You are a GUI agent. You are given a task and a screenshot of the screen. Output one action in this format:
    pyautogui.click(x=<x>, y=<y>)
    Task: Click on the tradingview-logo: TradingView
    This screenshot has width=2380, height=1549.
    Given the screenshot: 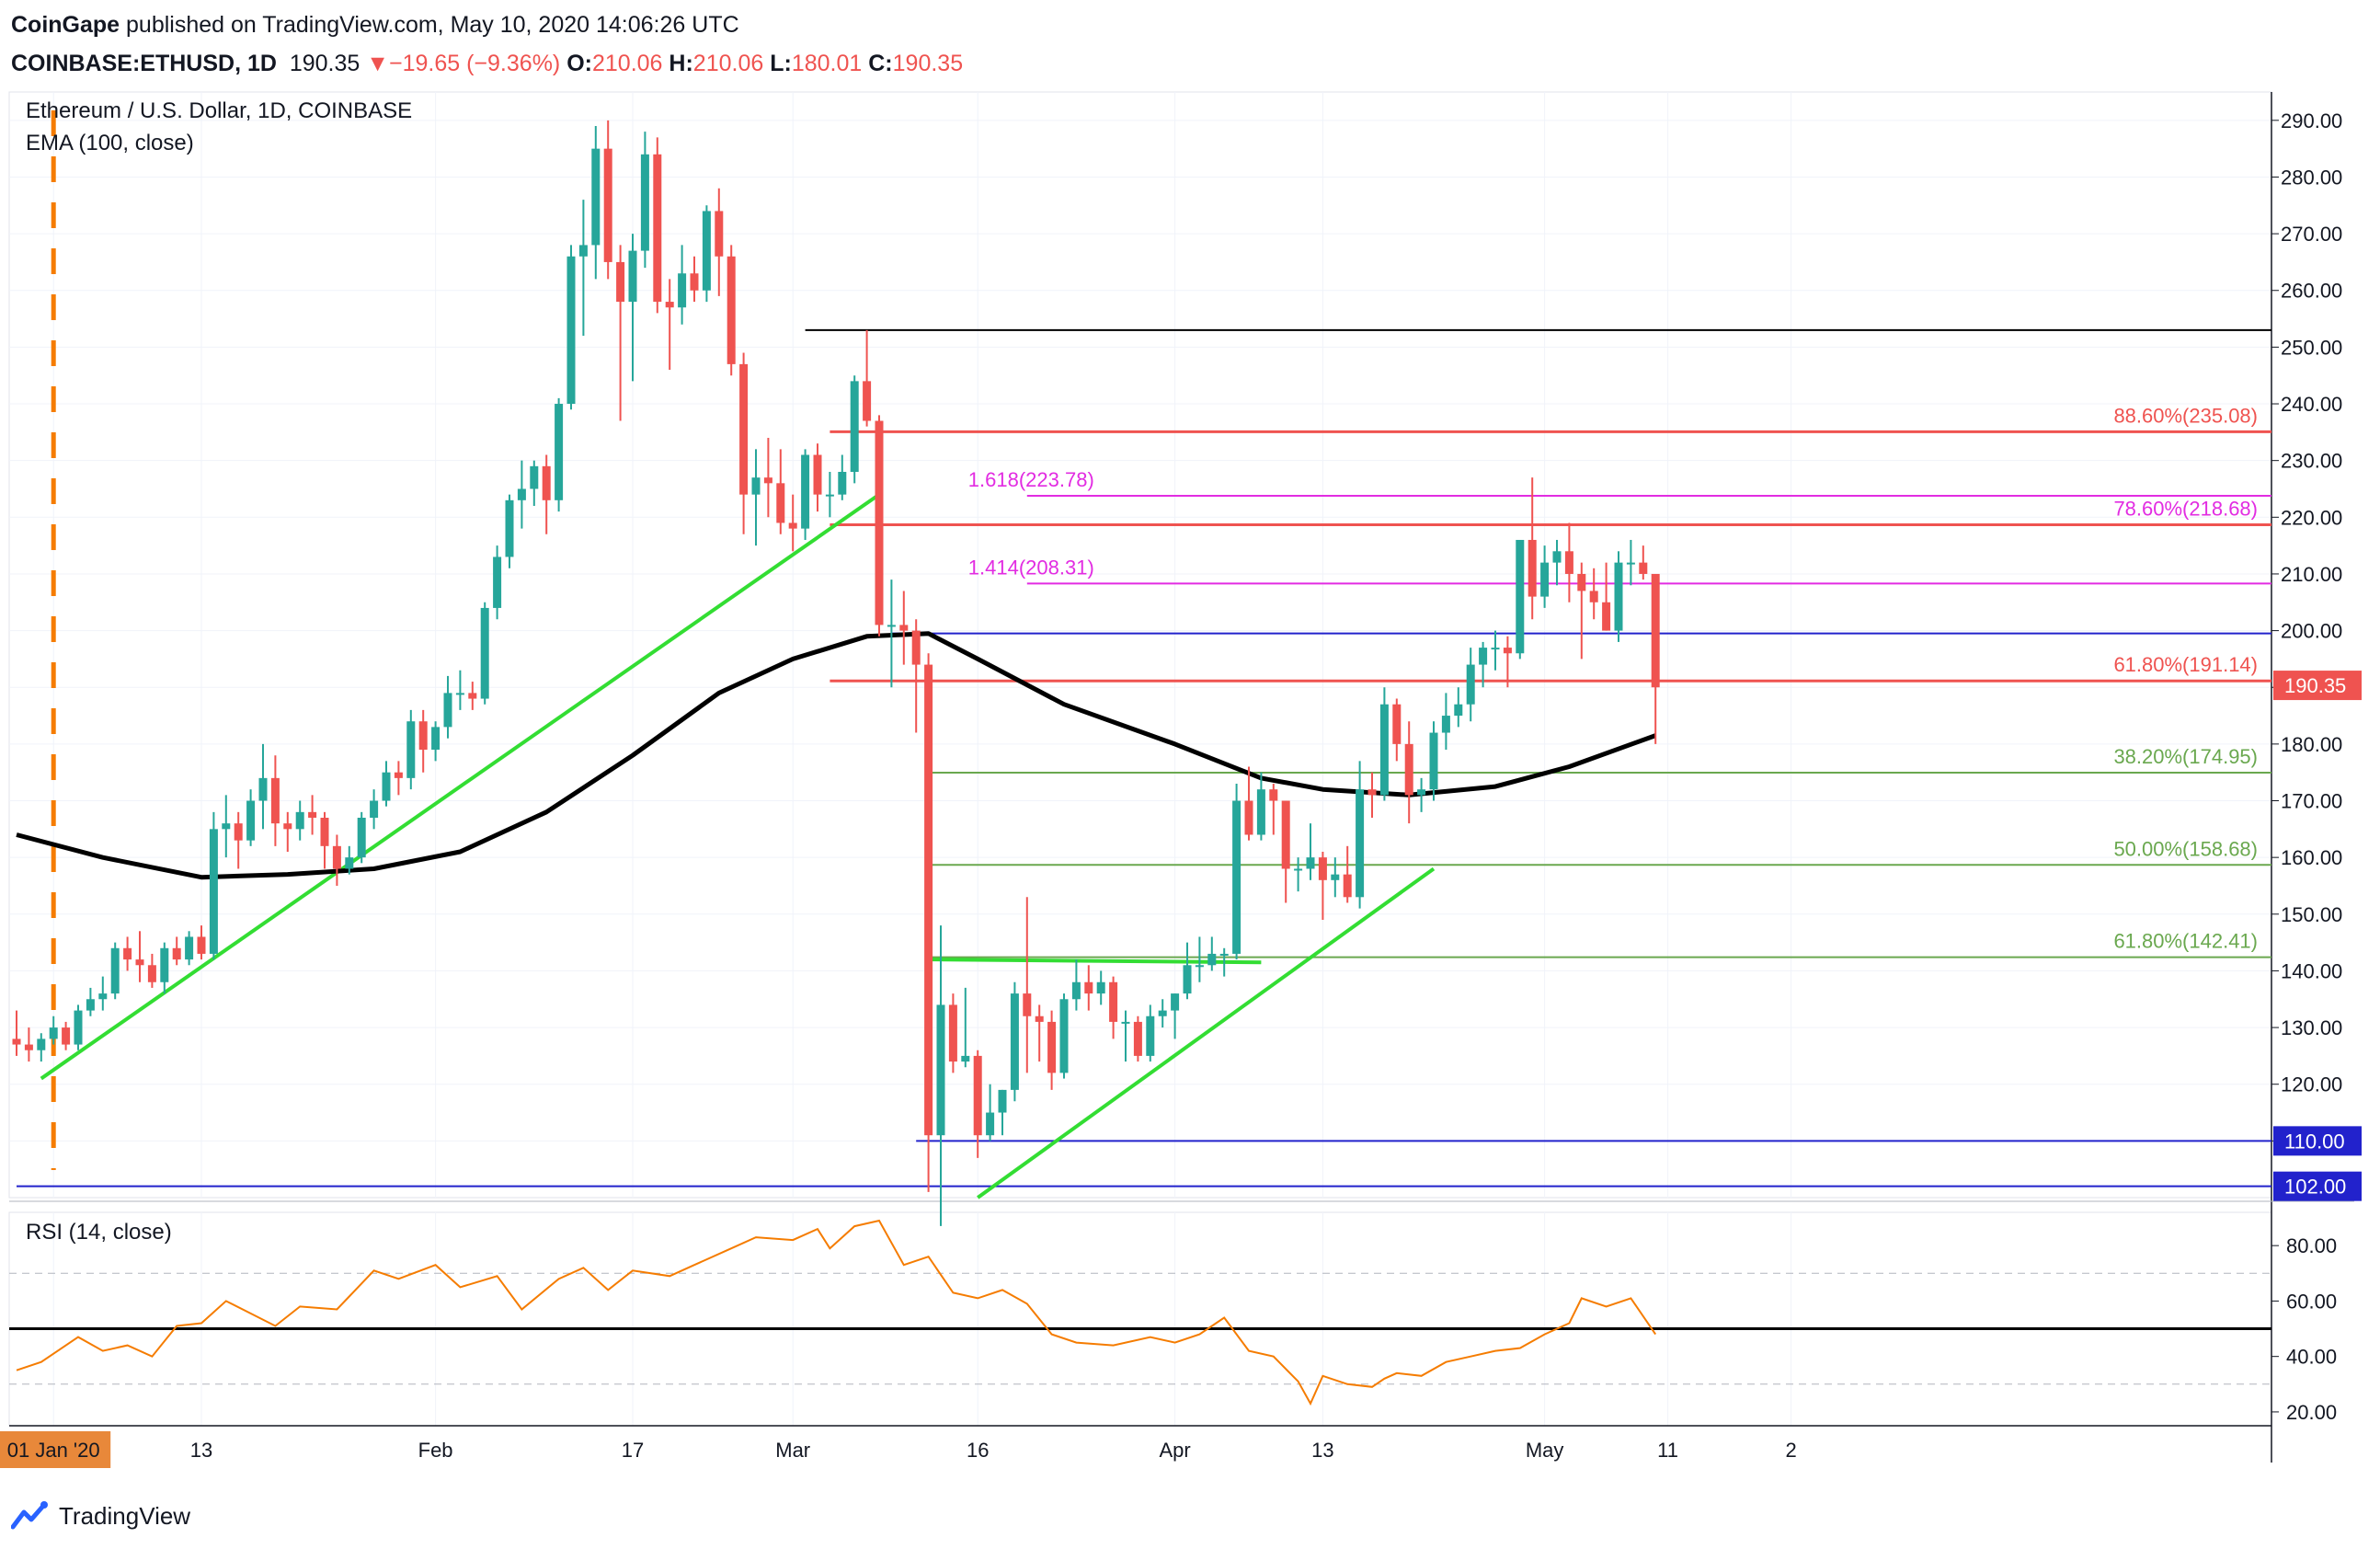 What is the action you would take?
    pyautogui.click(x=100, y=1516)
    